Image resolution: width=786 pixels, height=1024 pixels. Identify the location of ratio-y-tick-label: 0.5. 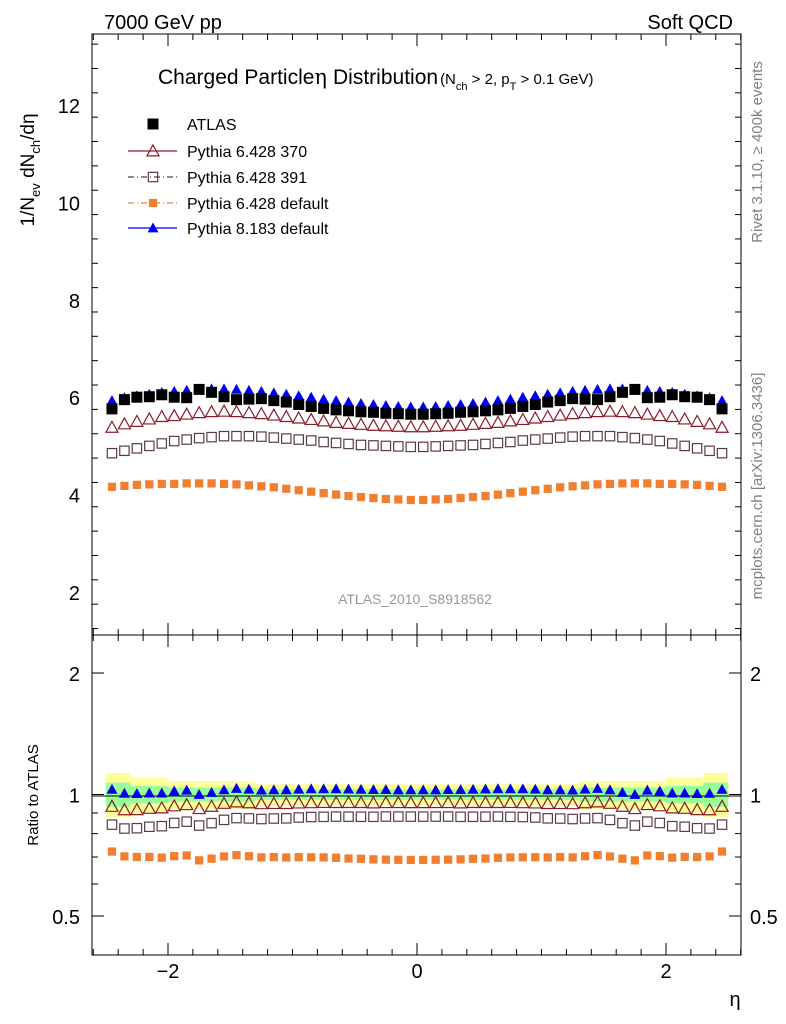
(66, 918).